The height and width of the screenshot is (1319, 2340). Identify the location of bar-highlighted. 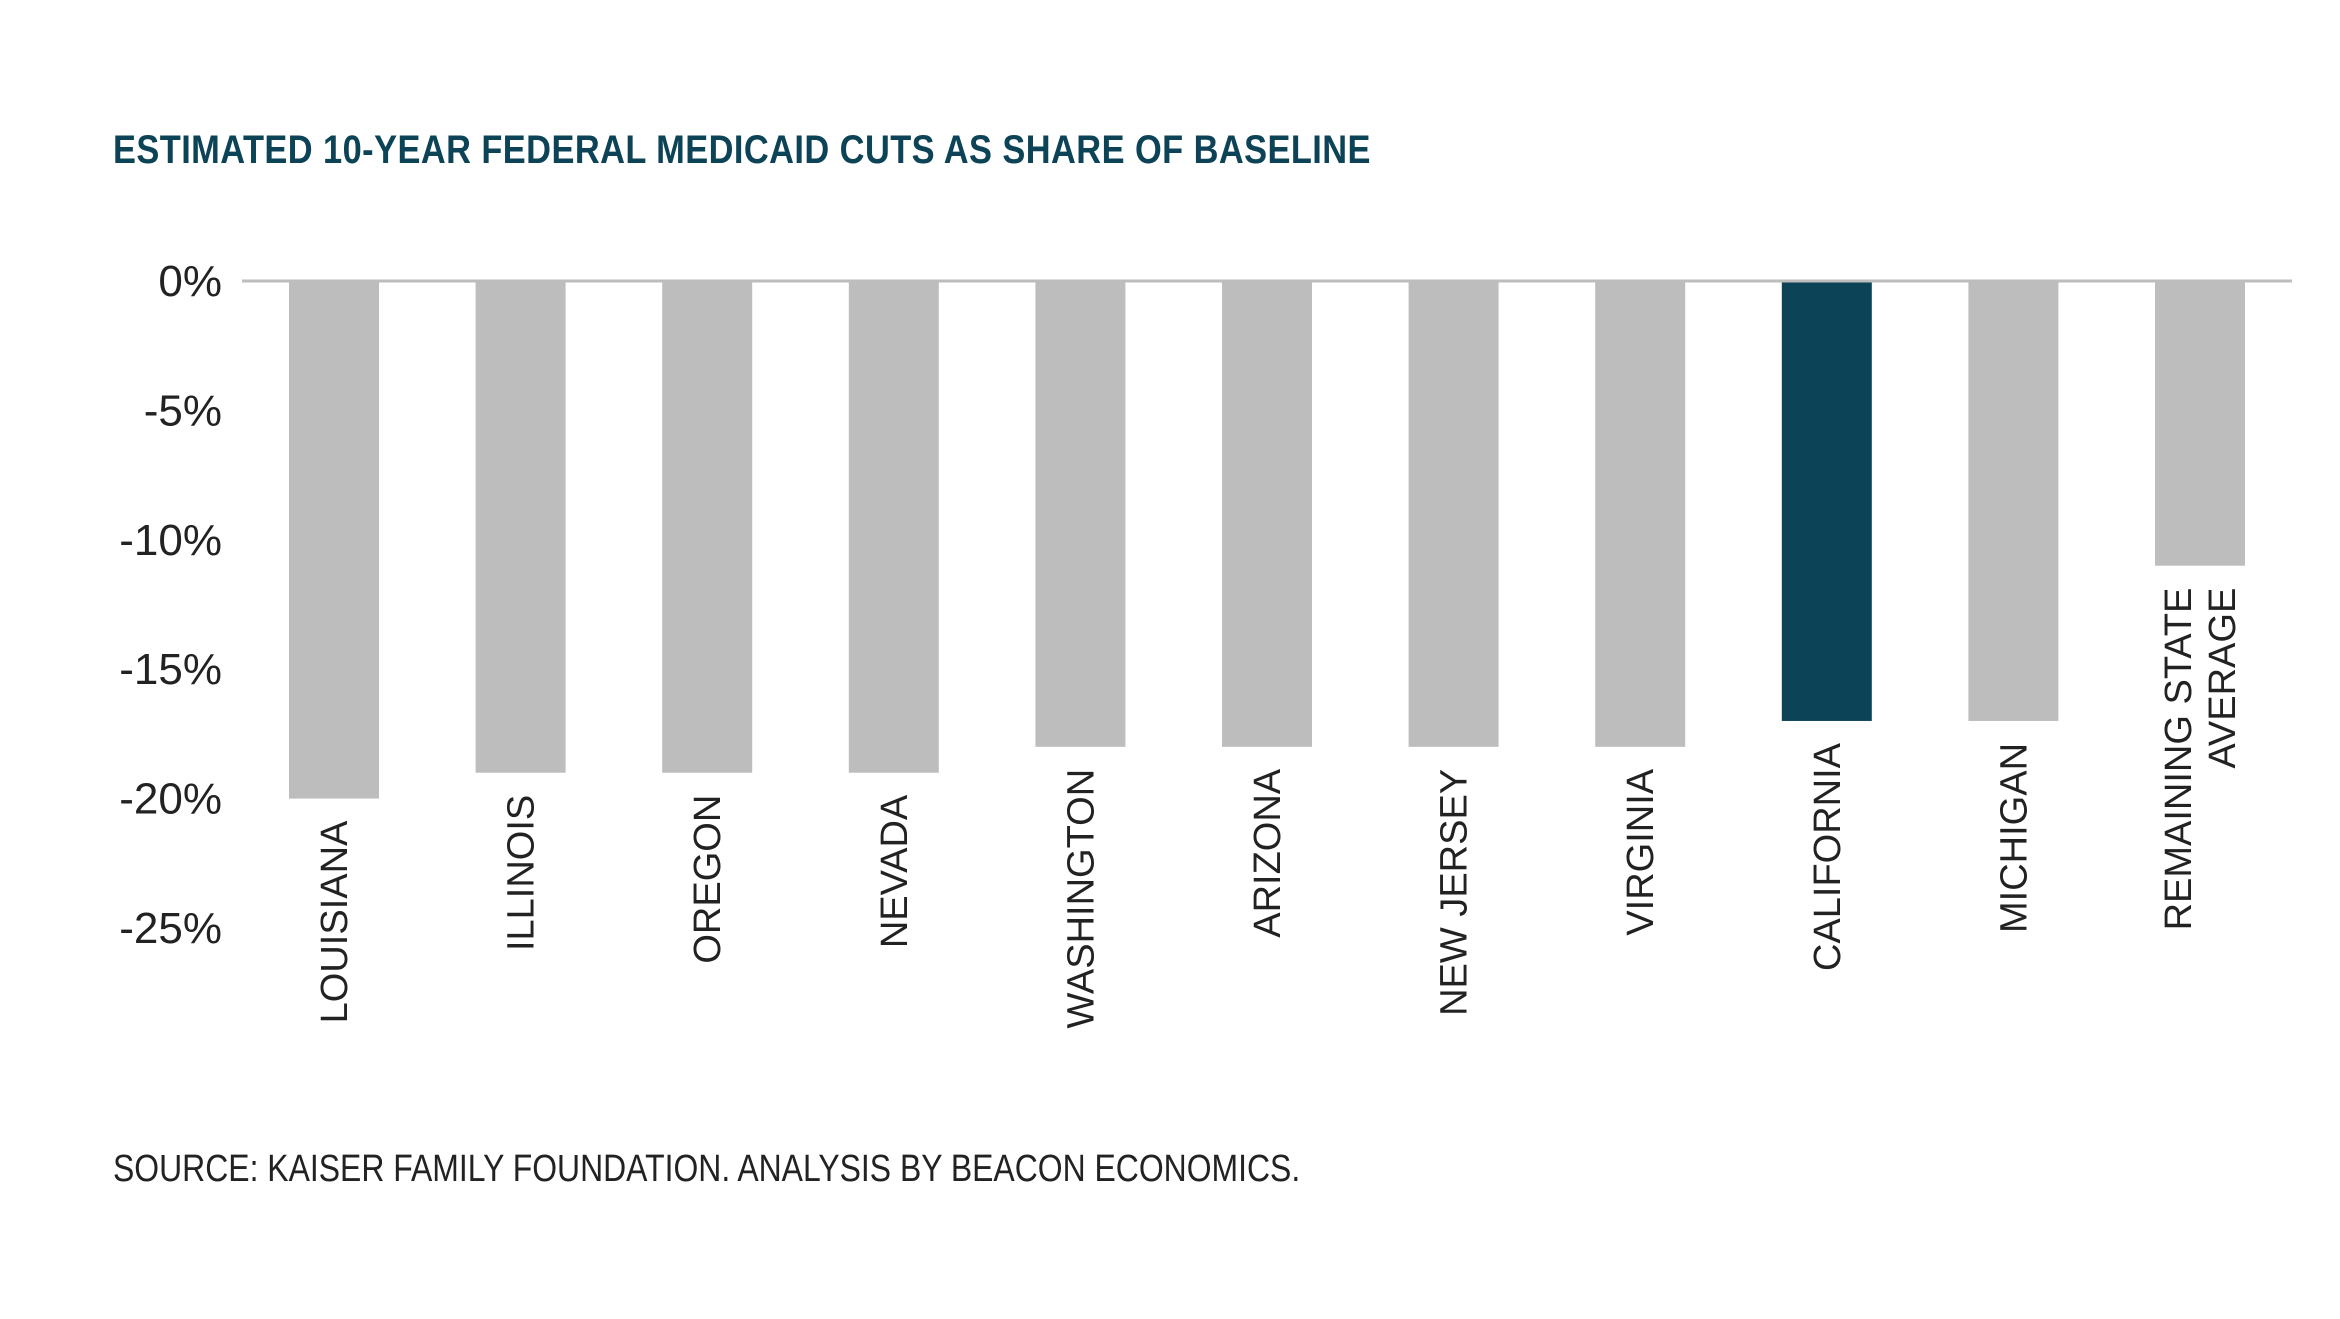
(1826, 501).